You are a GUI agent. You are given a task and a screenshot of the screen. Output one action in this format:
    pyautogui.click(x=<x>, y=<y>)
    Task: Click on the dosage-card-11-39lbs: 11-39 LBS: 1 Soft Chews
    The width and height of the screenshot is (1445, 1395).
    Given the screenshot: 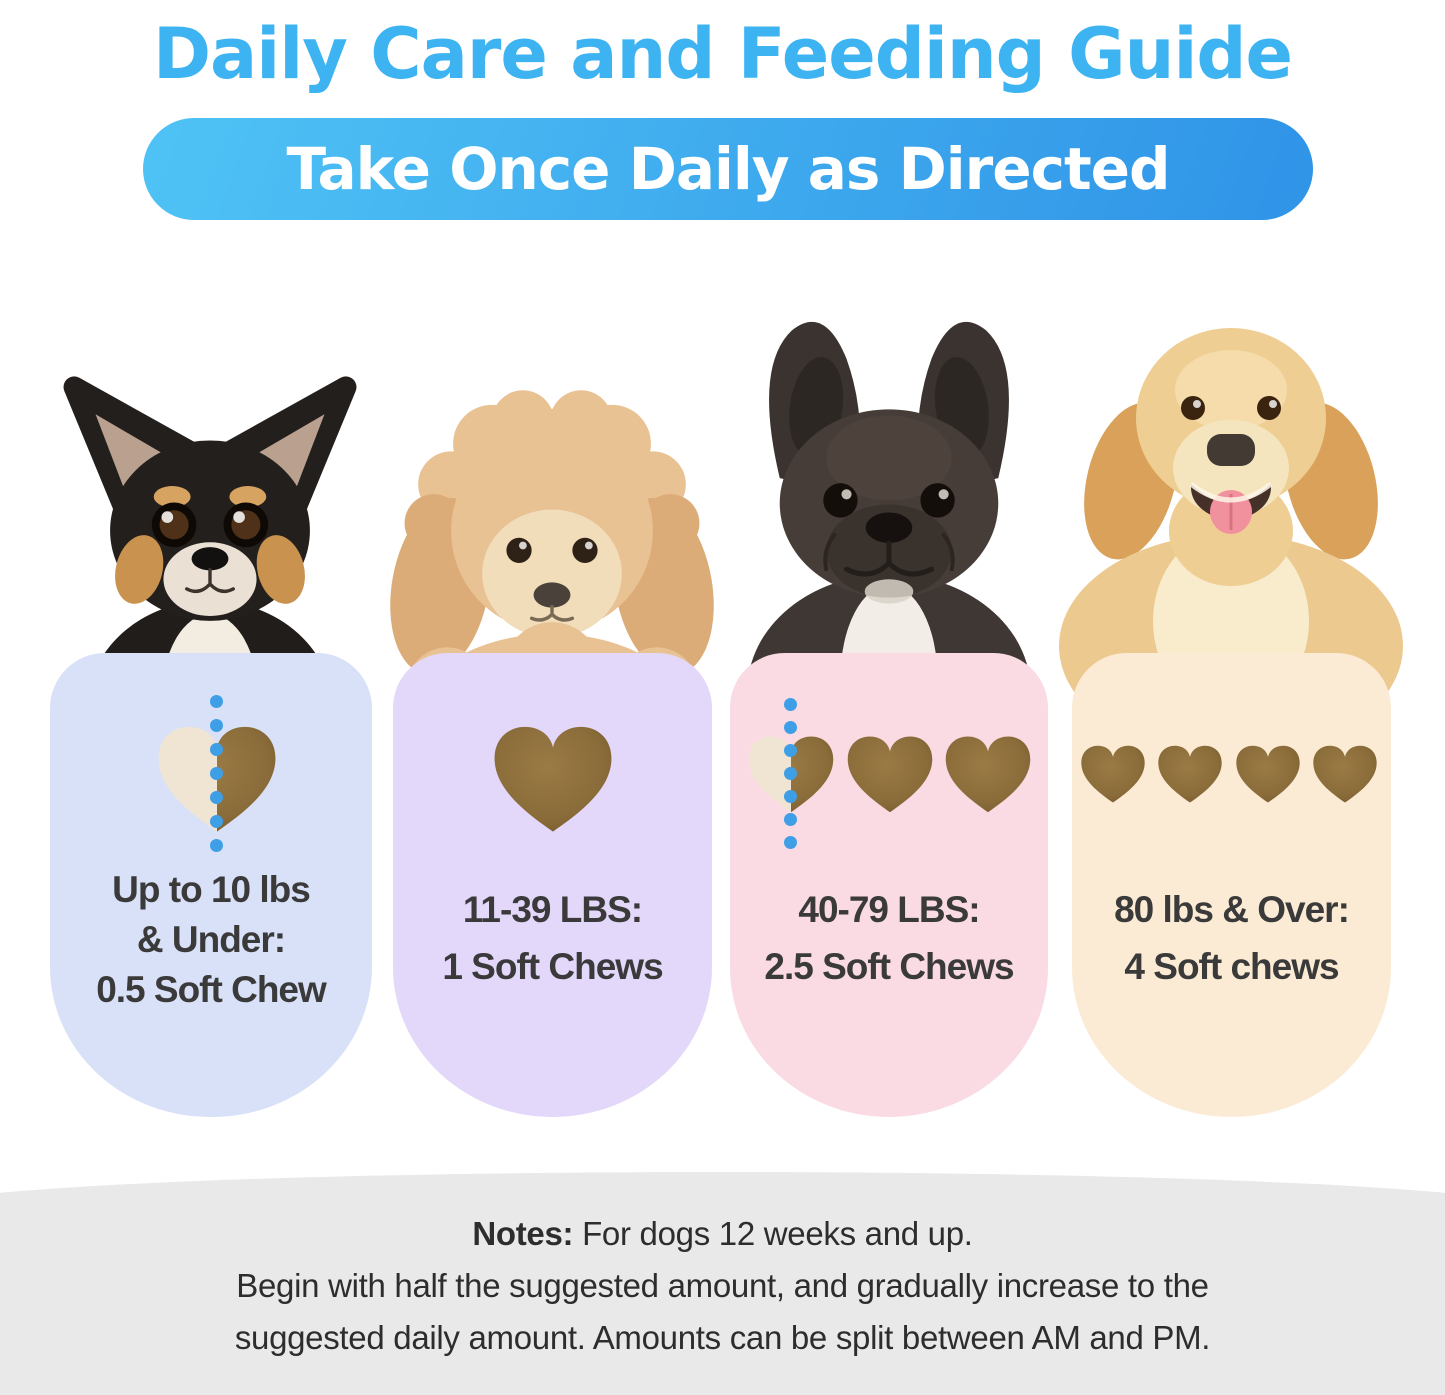 What is the action you would take?
    pyautogui.click(x=552, y=885)
    